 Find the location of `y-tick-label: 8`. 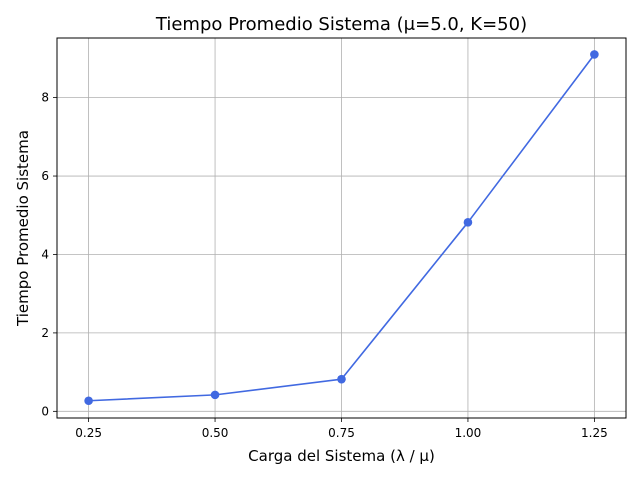

y-tick-label: 8 is located at coordinates (45, 98).